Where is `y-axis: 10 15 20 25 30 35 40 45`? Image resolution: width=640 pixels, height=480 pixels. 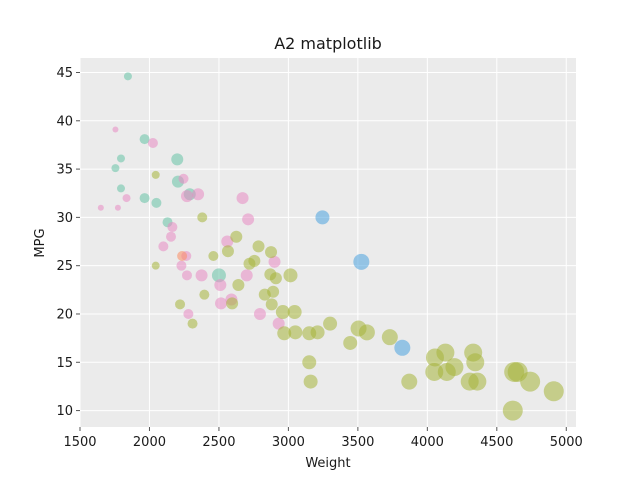 y-axis: 10 15 20 25 30 35 40 45 is located at coordinates (68, 242).